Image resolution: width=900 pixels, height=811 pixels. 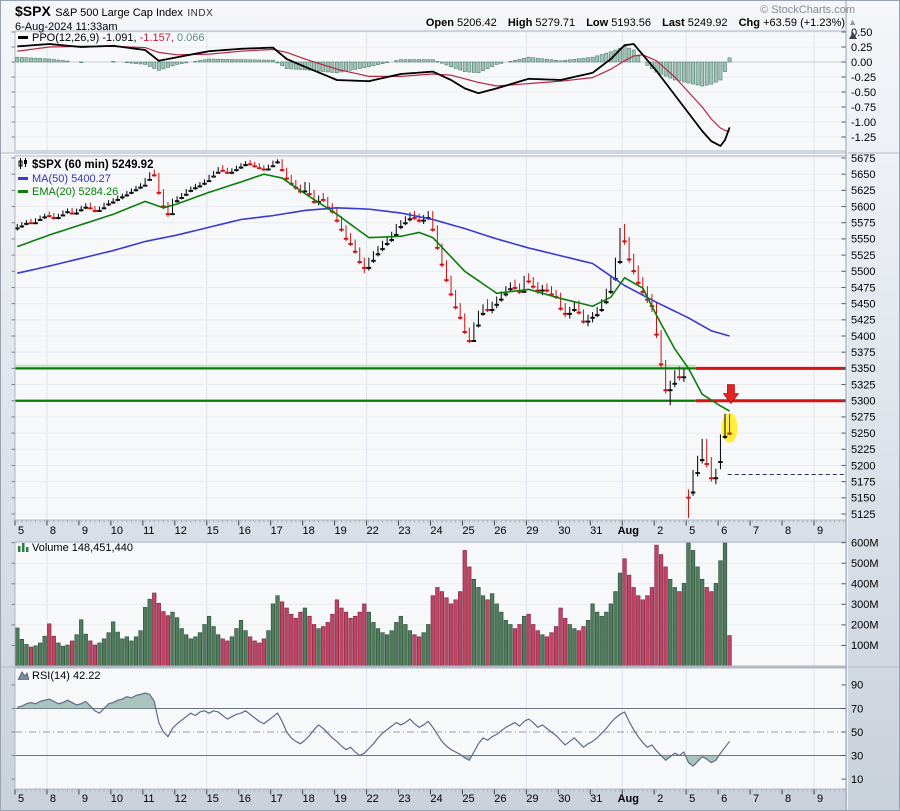 I want to click on last-label: Last, so click(x=673, y=23).